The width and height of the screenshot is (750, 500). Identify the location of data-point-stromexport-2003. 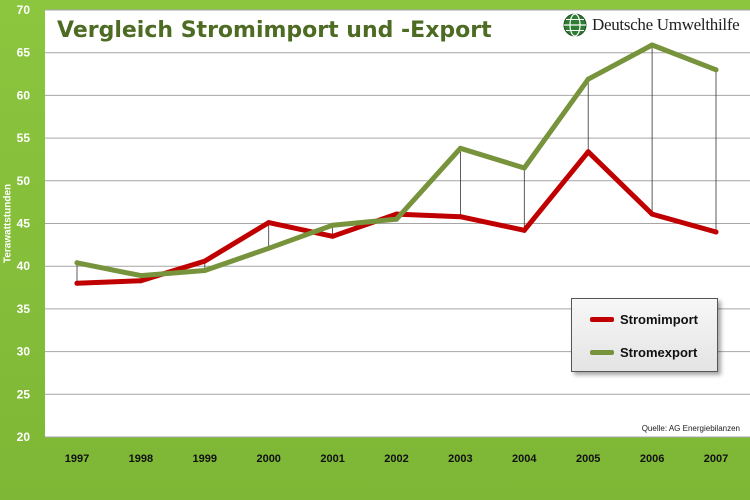
(460, 148).